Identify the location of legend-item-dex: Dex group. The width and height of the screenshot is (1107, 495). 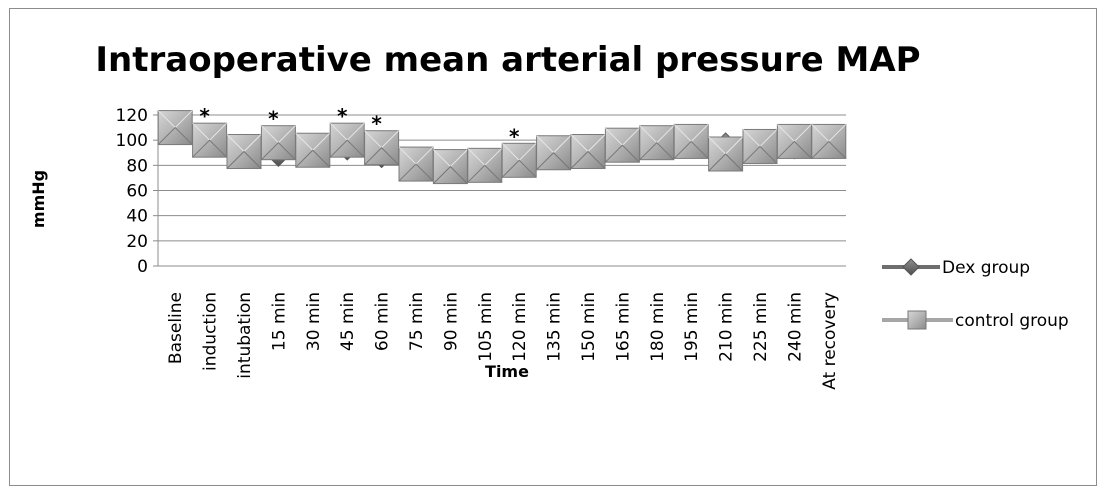
(956, 268).